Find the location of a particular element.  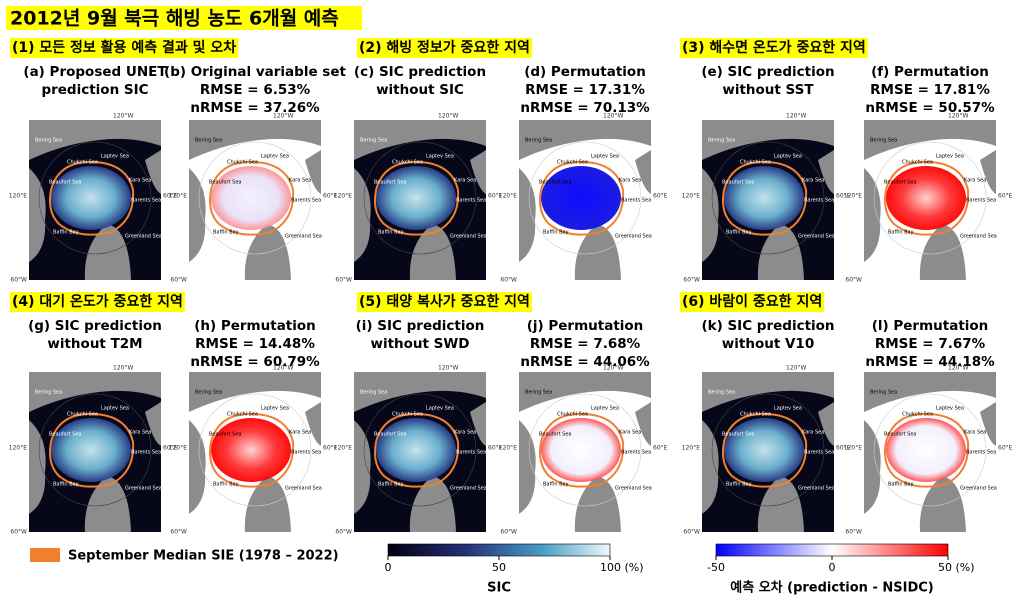

title-highlight is located at coordinates (184, 18).